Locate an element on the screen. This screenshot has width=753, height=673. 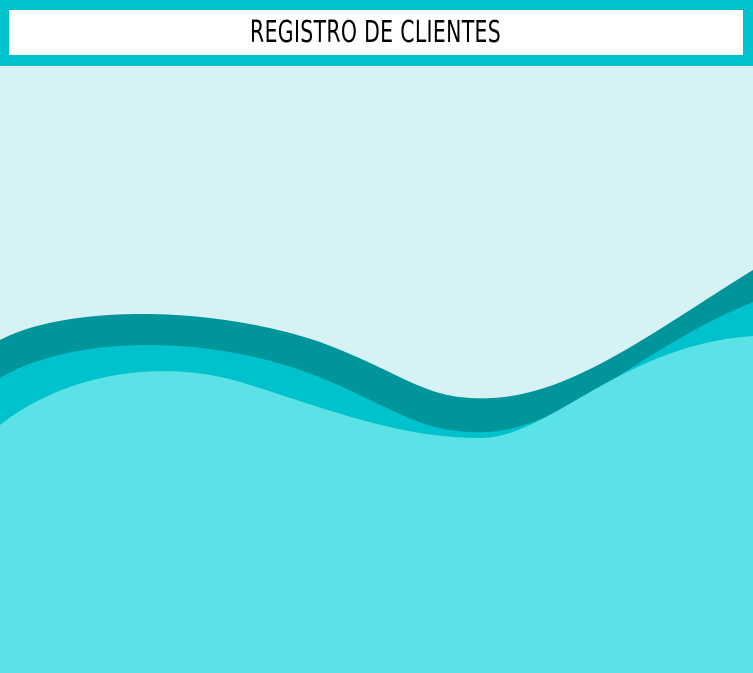
page-title: REGISTRO DE CLIENTES is located at coordinates (376, 32).